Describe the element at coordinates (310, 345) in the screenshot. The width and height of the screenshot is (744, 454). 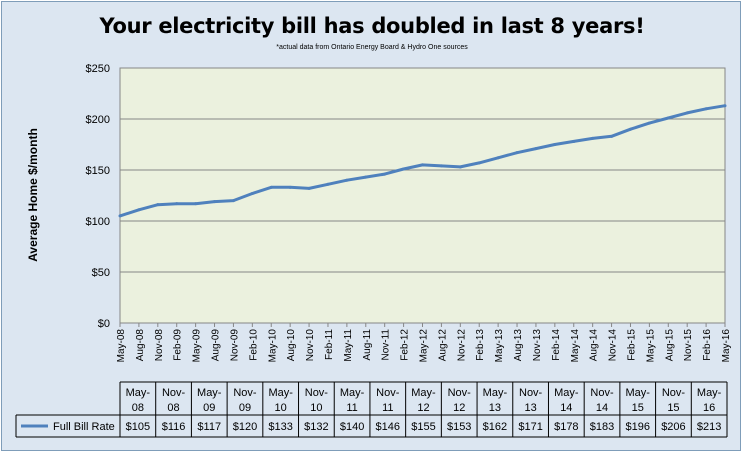
I see `x-tick-label: Nov-10` at that location.